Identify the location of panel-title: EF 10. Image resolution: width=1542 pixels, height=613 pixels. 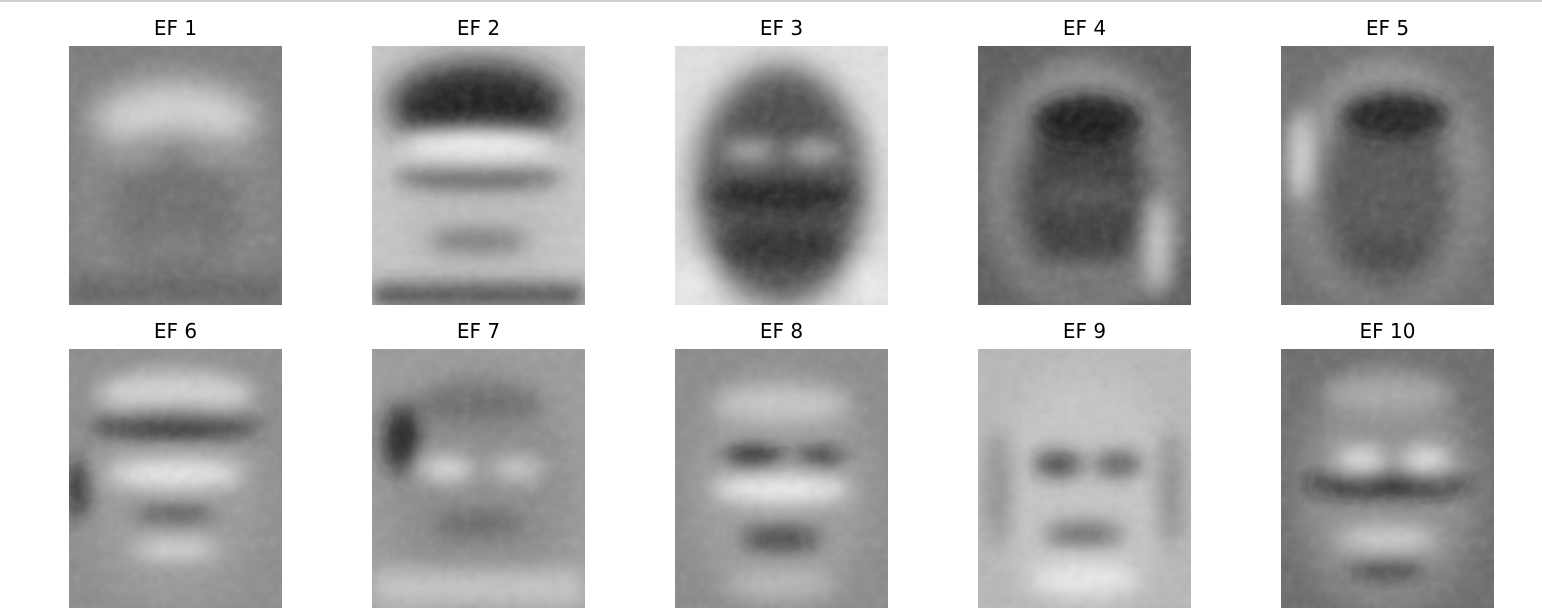
(1387, 331).